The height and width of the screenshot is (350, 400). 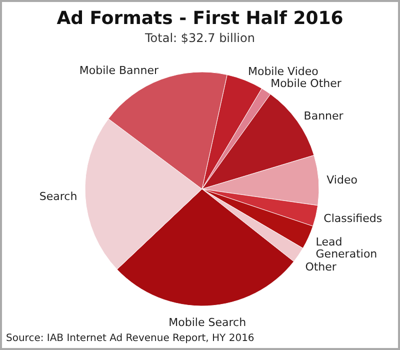 I want to click on slice-label: Classifieds, so click(x=353, y=219).